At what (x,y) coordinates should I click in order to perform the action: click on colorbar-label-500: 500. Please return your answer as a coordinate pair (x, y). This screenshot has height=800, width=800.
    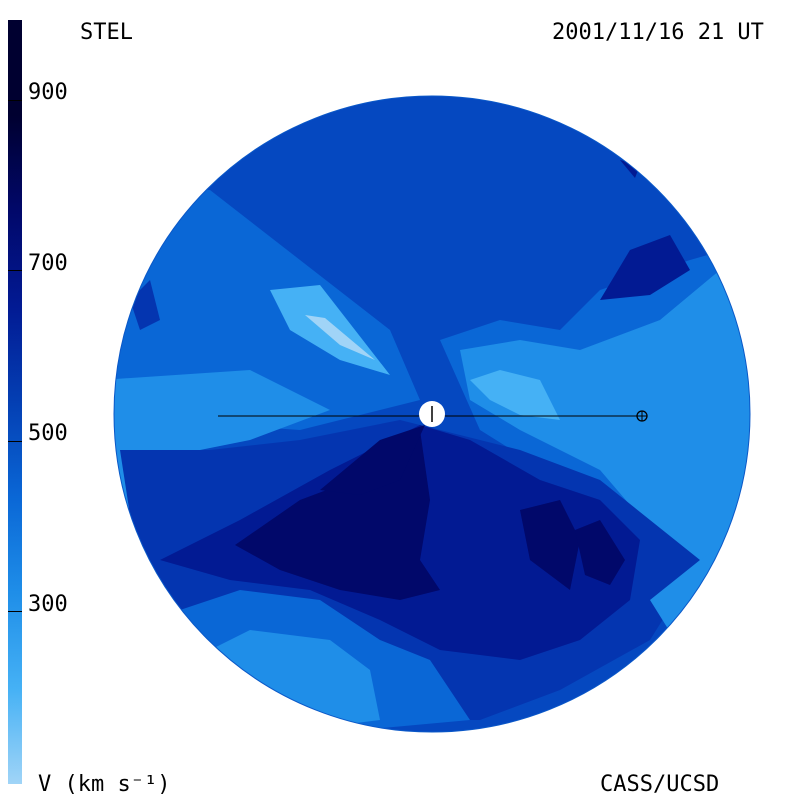
    Looking at the image, I should click on (48, 433).